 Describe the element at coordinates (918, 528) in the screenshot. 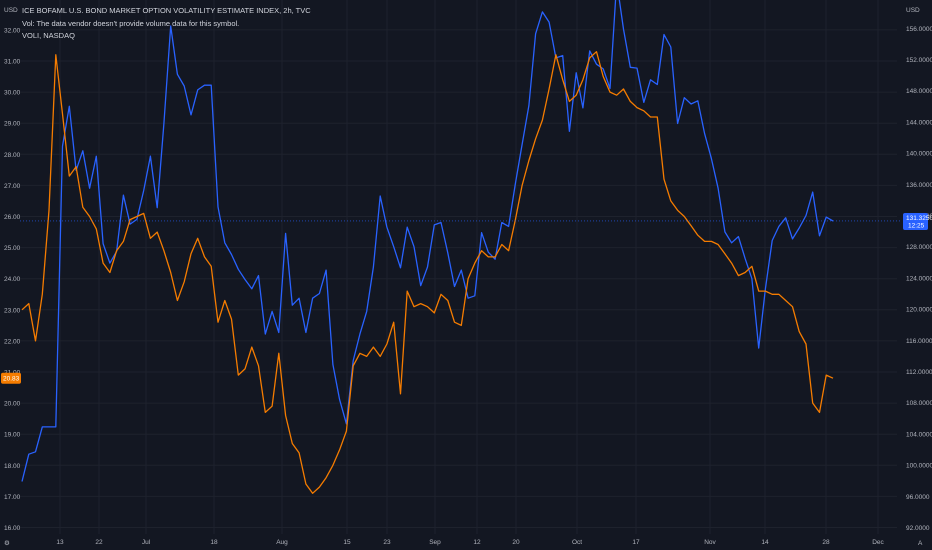

I see `right-axis-tick-label: 92.0000` at that location.